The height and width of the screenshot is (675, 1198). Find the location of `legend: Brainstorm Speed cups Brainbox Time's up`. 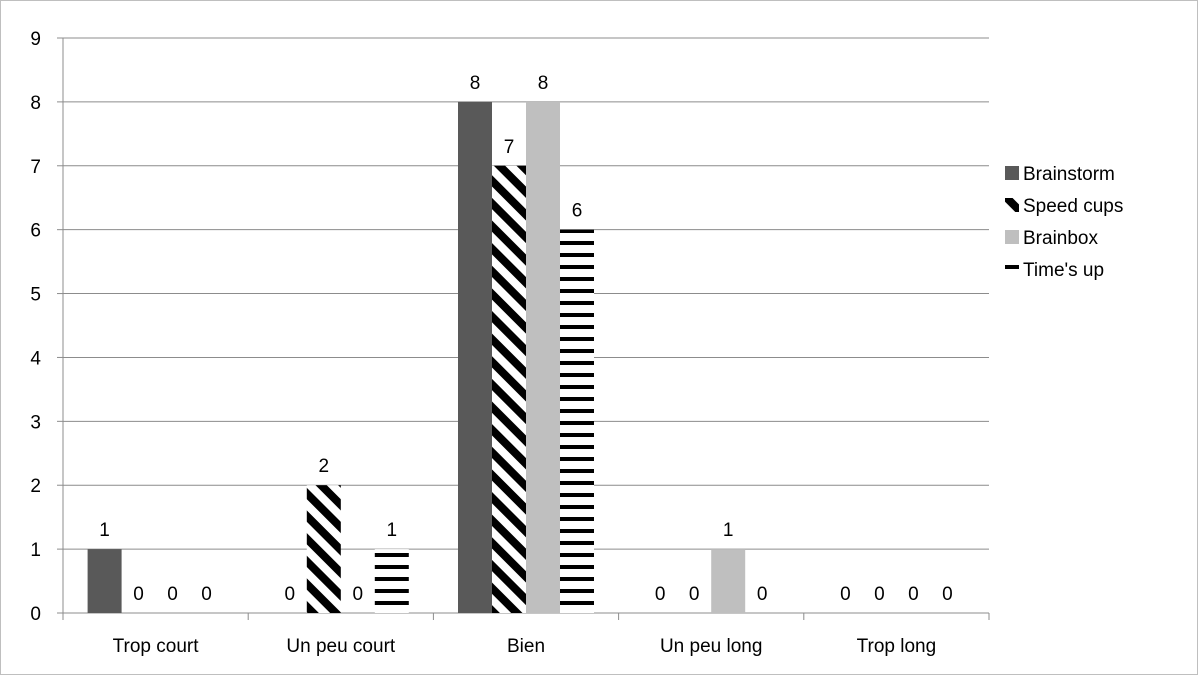

legend: Brainstorm Speed cups Brainbox Time's up is located at coordinates (1064, 222).